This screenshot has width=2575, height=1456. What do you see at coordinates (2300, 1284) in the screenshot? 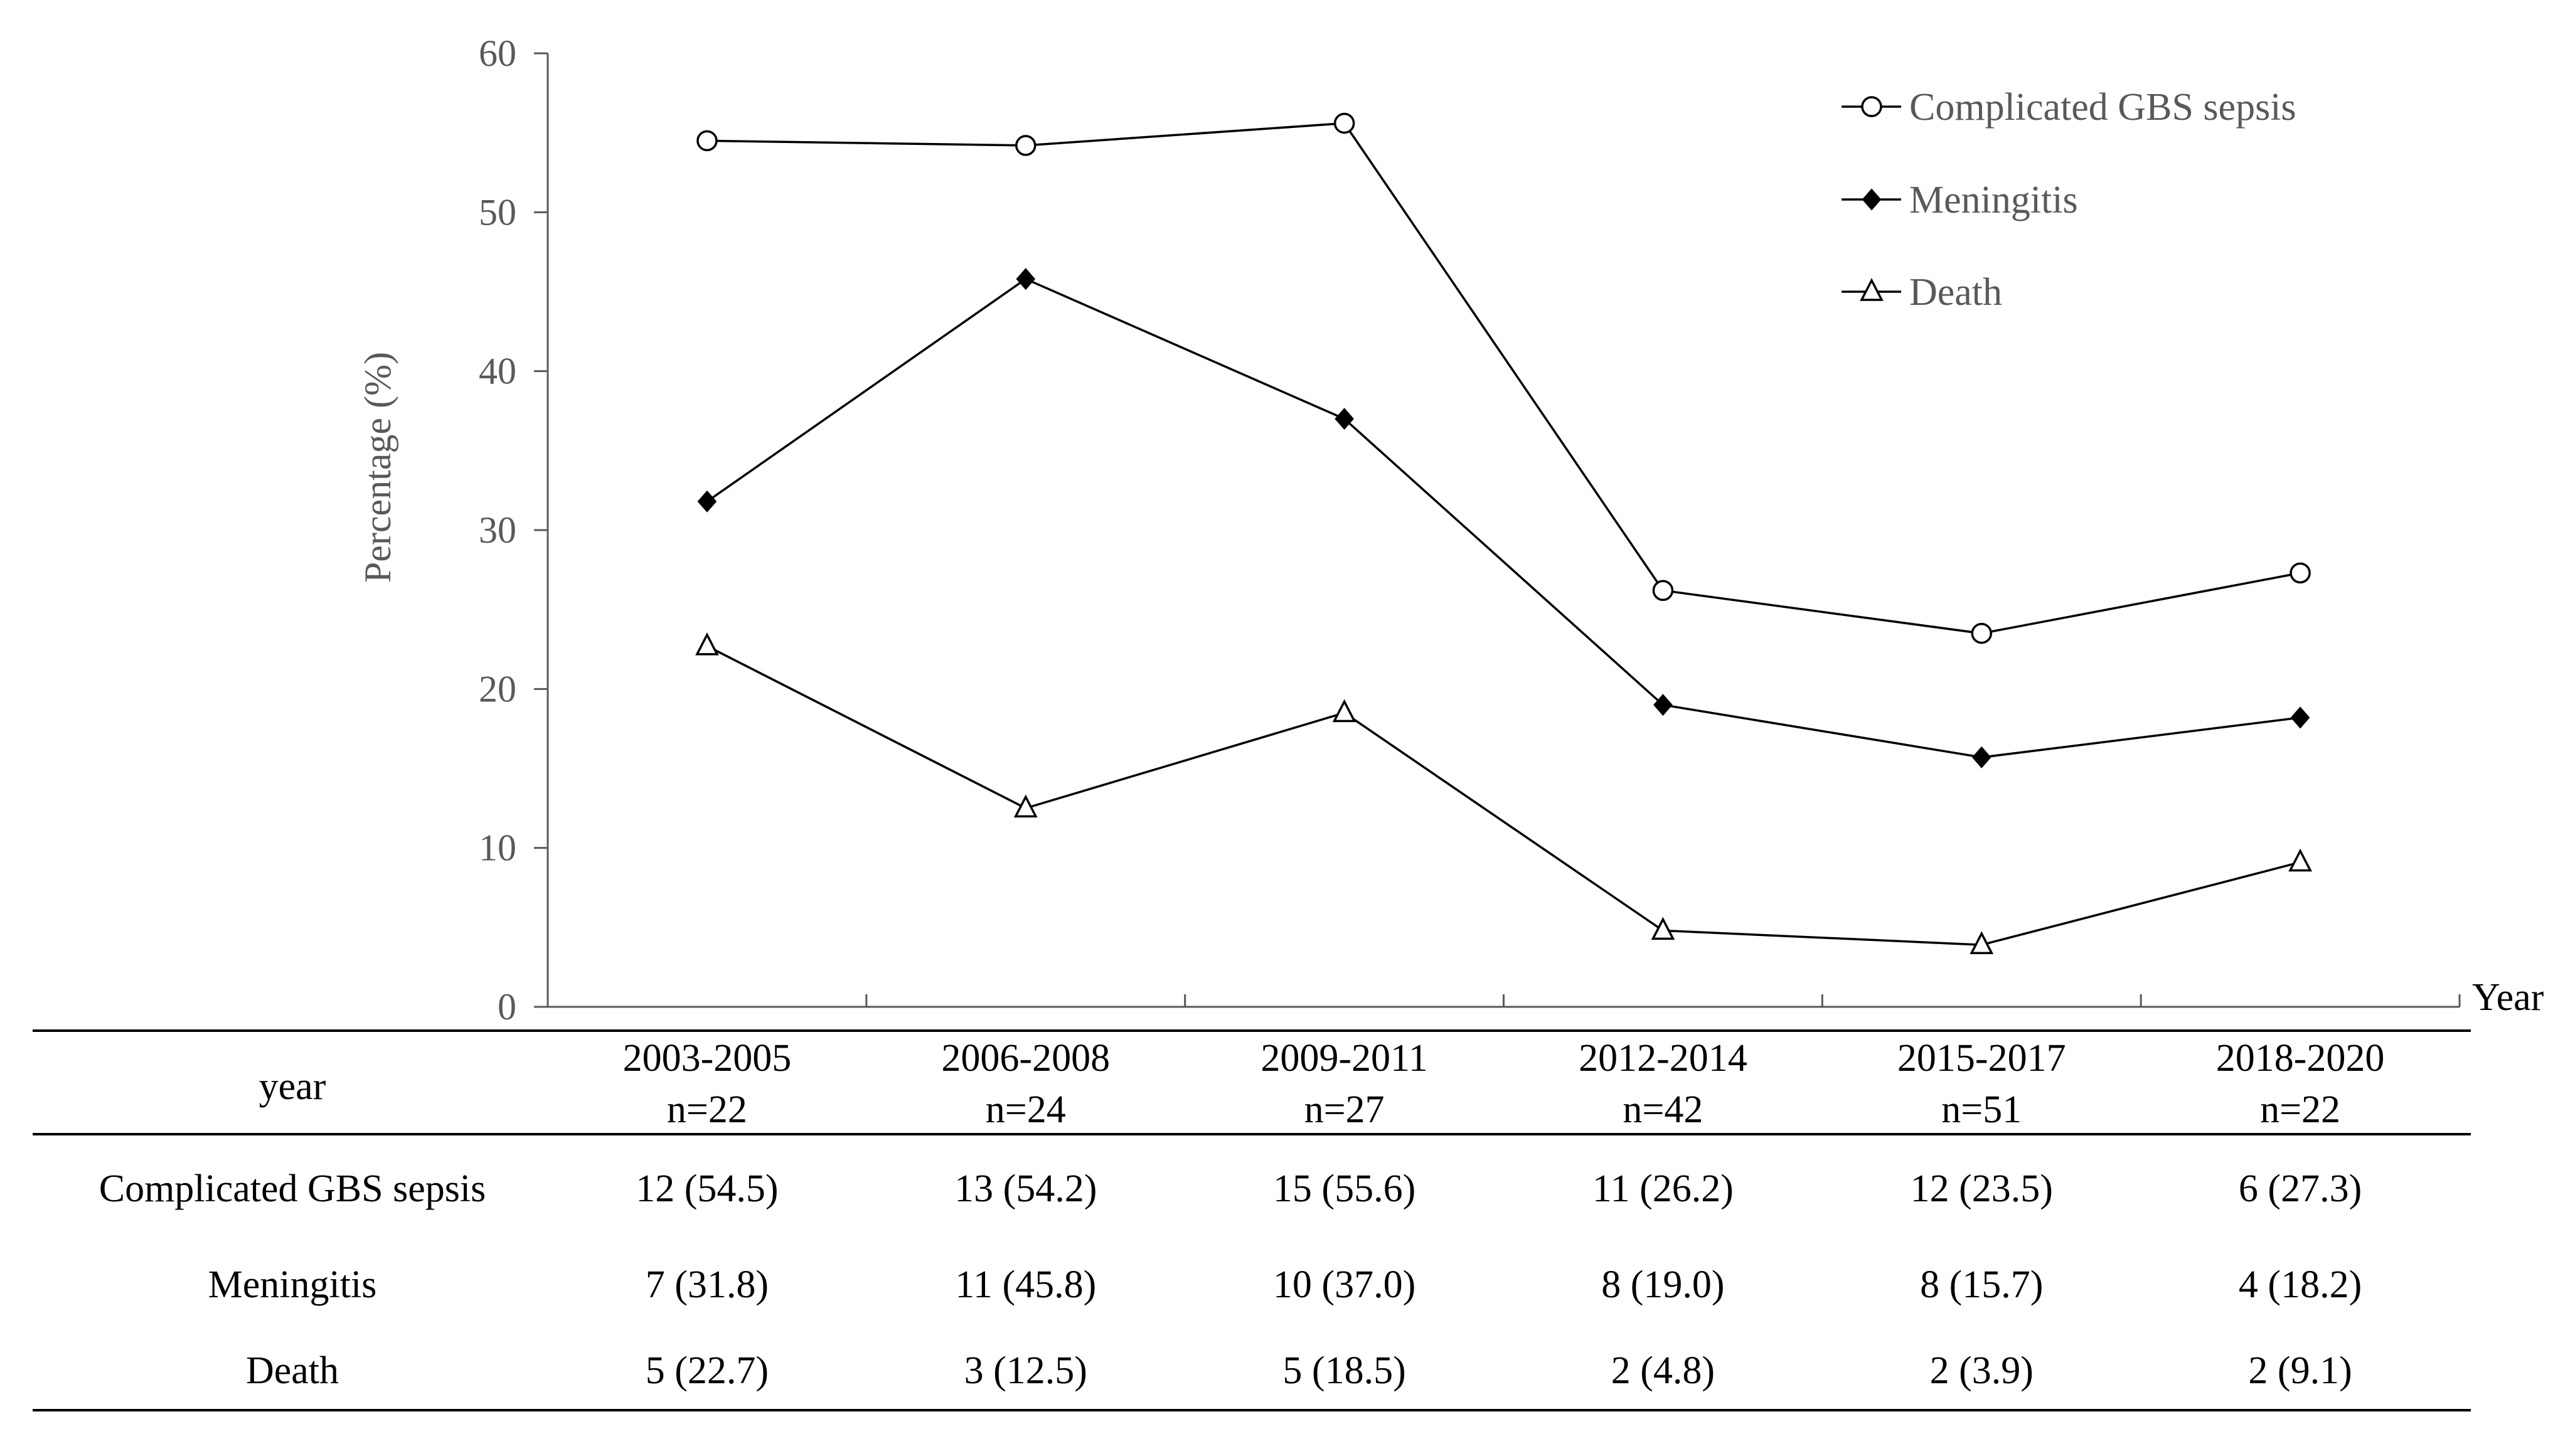
I see `table-cell: 4 (18.2)` at bounding box center [2300, 1284].